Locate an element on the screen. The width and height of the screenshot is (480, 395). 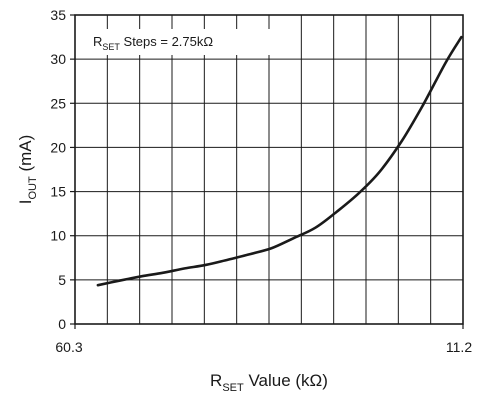
x-tick-label: 60.3 is located at coordinates (68, 347).